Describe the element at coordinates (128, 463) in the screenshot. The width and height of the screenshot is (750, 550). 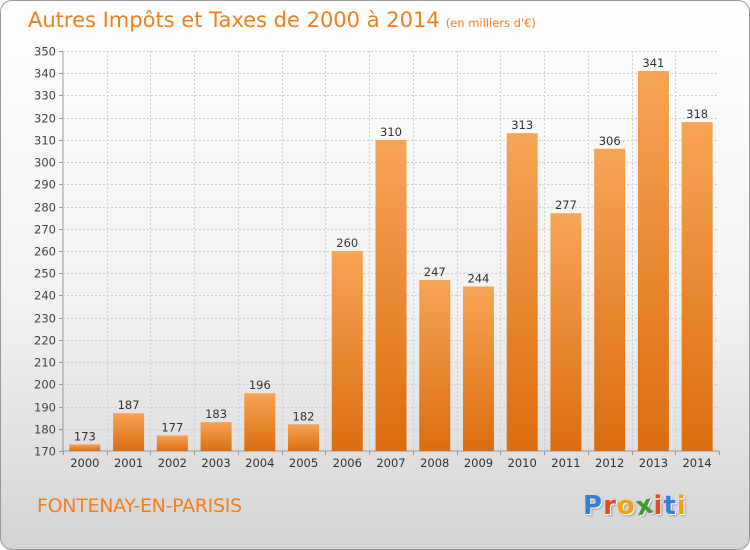
I see `x-tick-label: 2001` at that location.